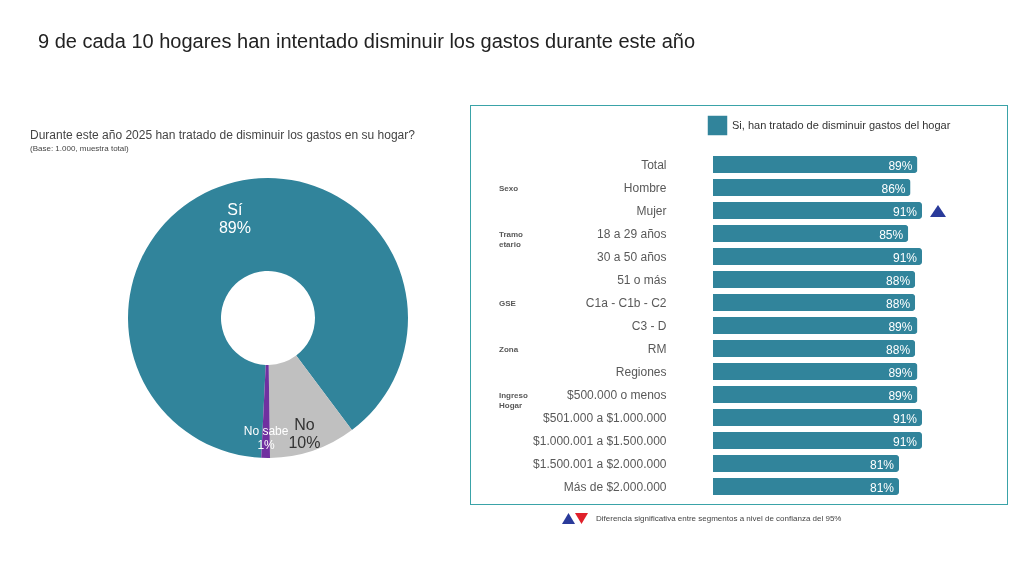 This screenshot has height=576, width=1024. What do you see at coordinates (719, 518) in the screenshot?
I see `text: Diferencia significativa entre segmentos a nivel de confianza del 95%` at bounding box center [719, 518].